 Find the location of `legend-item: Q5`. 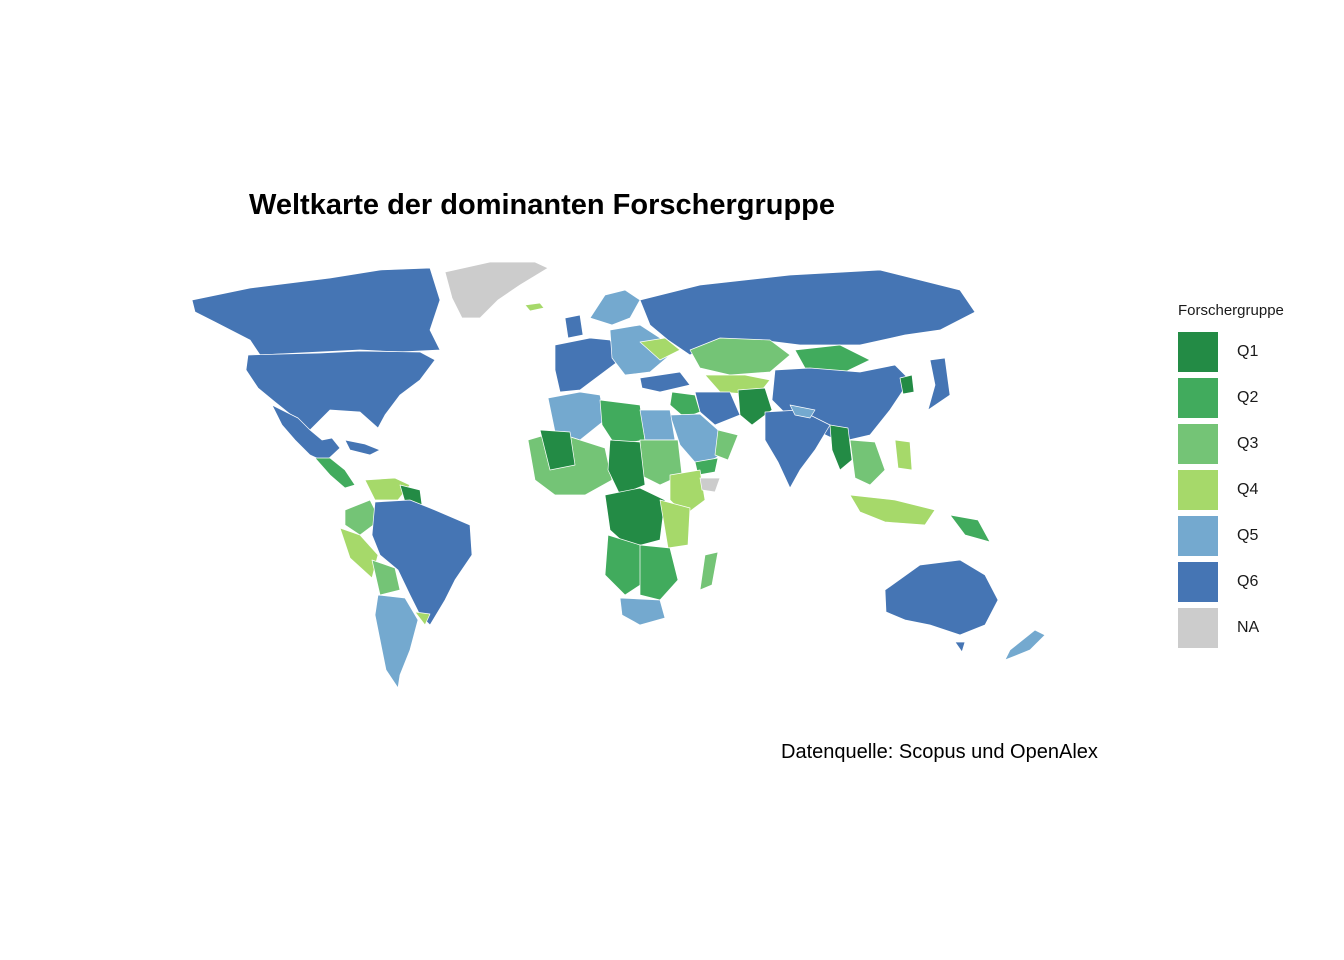

legend-item: Q5 is located at coordinates (1253, 536).